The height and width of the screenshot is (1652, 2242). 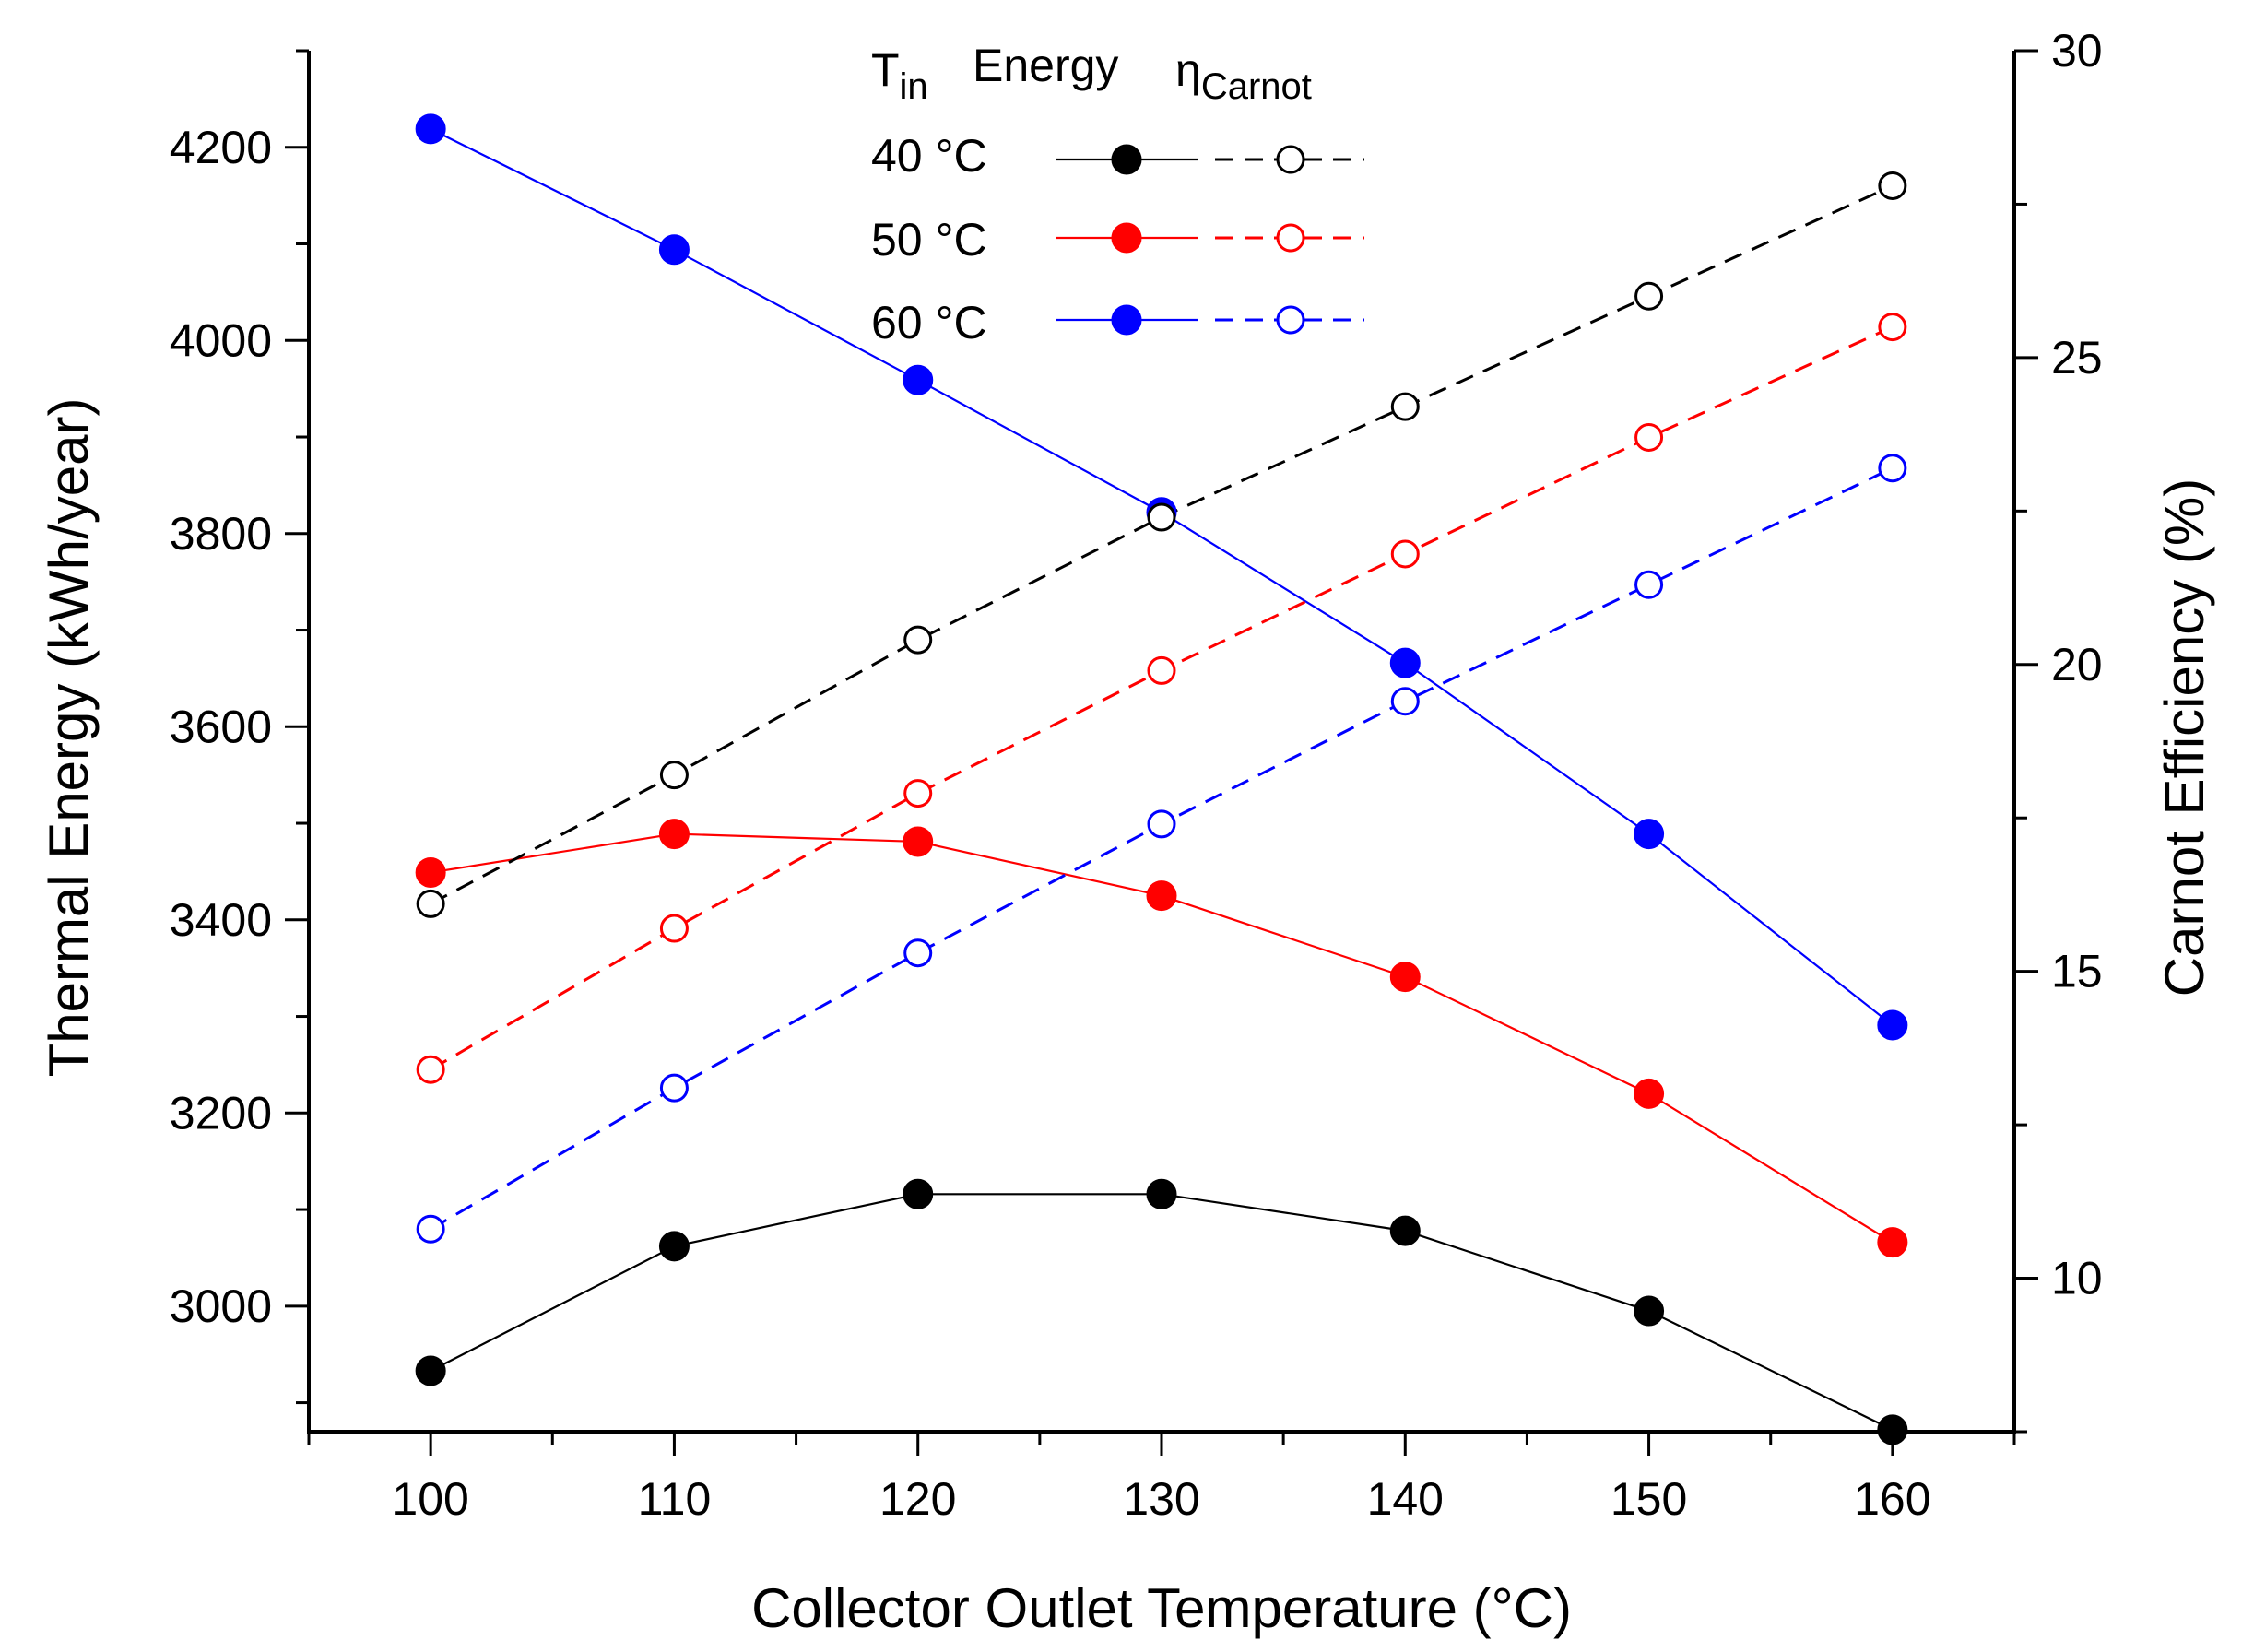 What do you see at coordinates (2077, 51) in the screenshot?
I see `right-y-tick-label: 30` at bounding box center [2077, 51].